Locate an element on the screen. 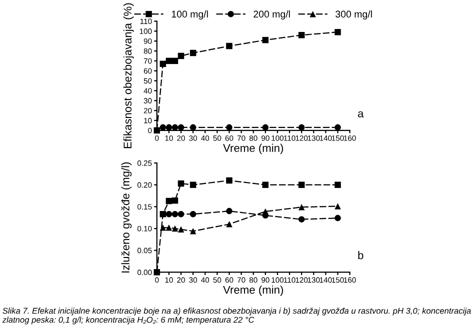  text: b is located at coordinates (361, 255).